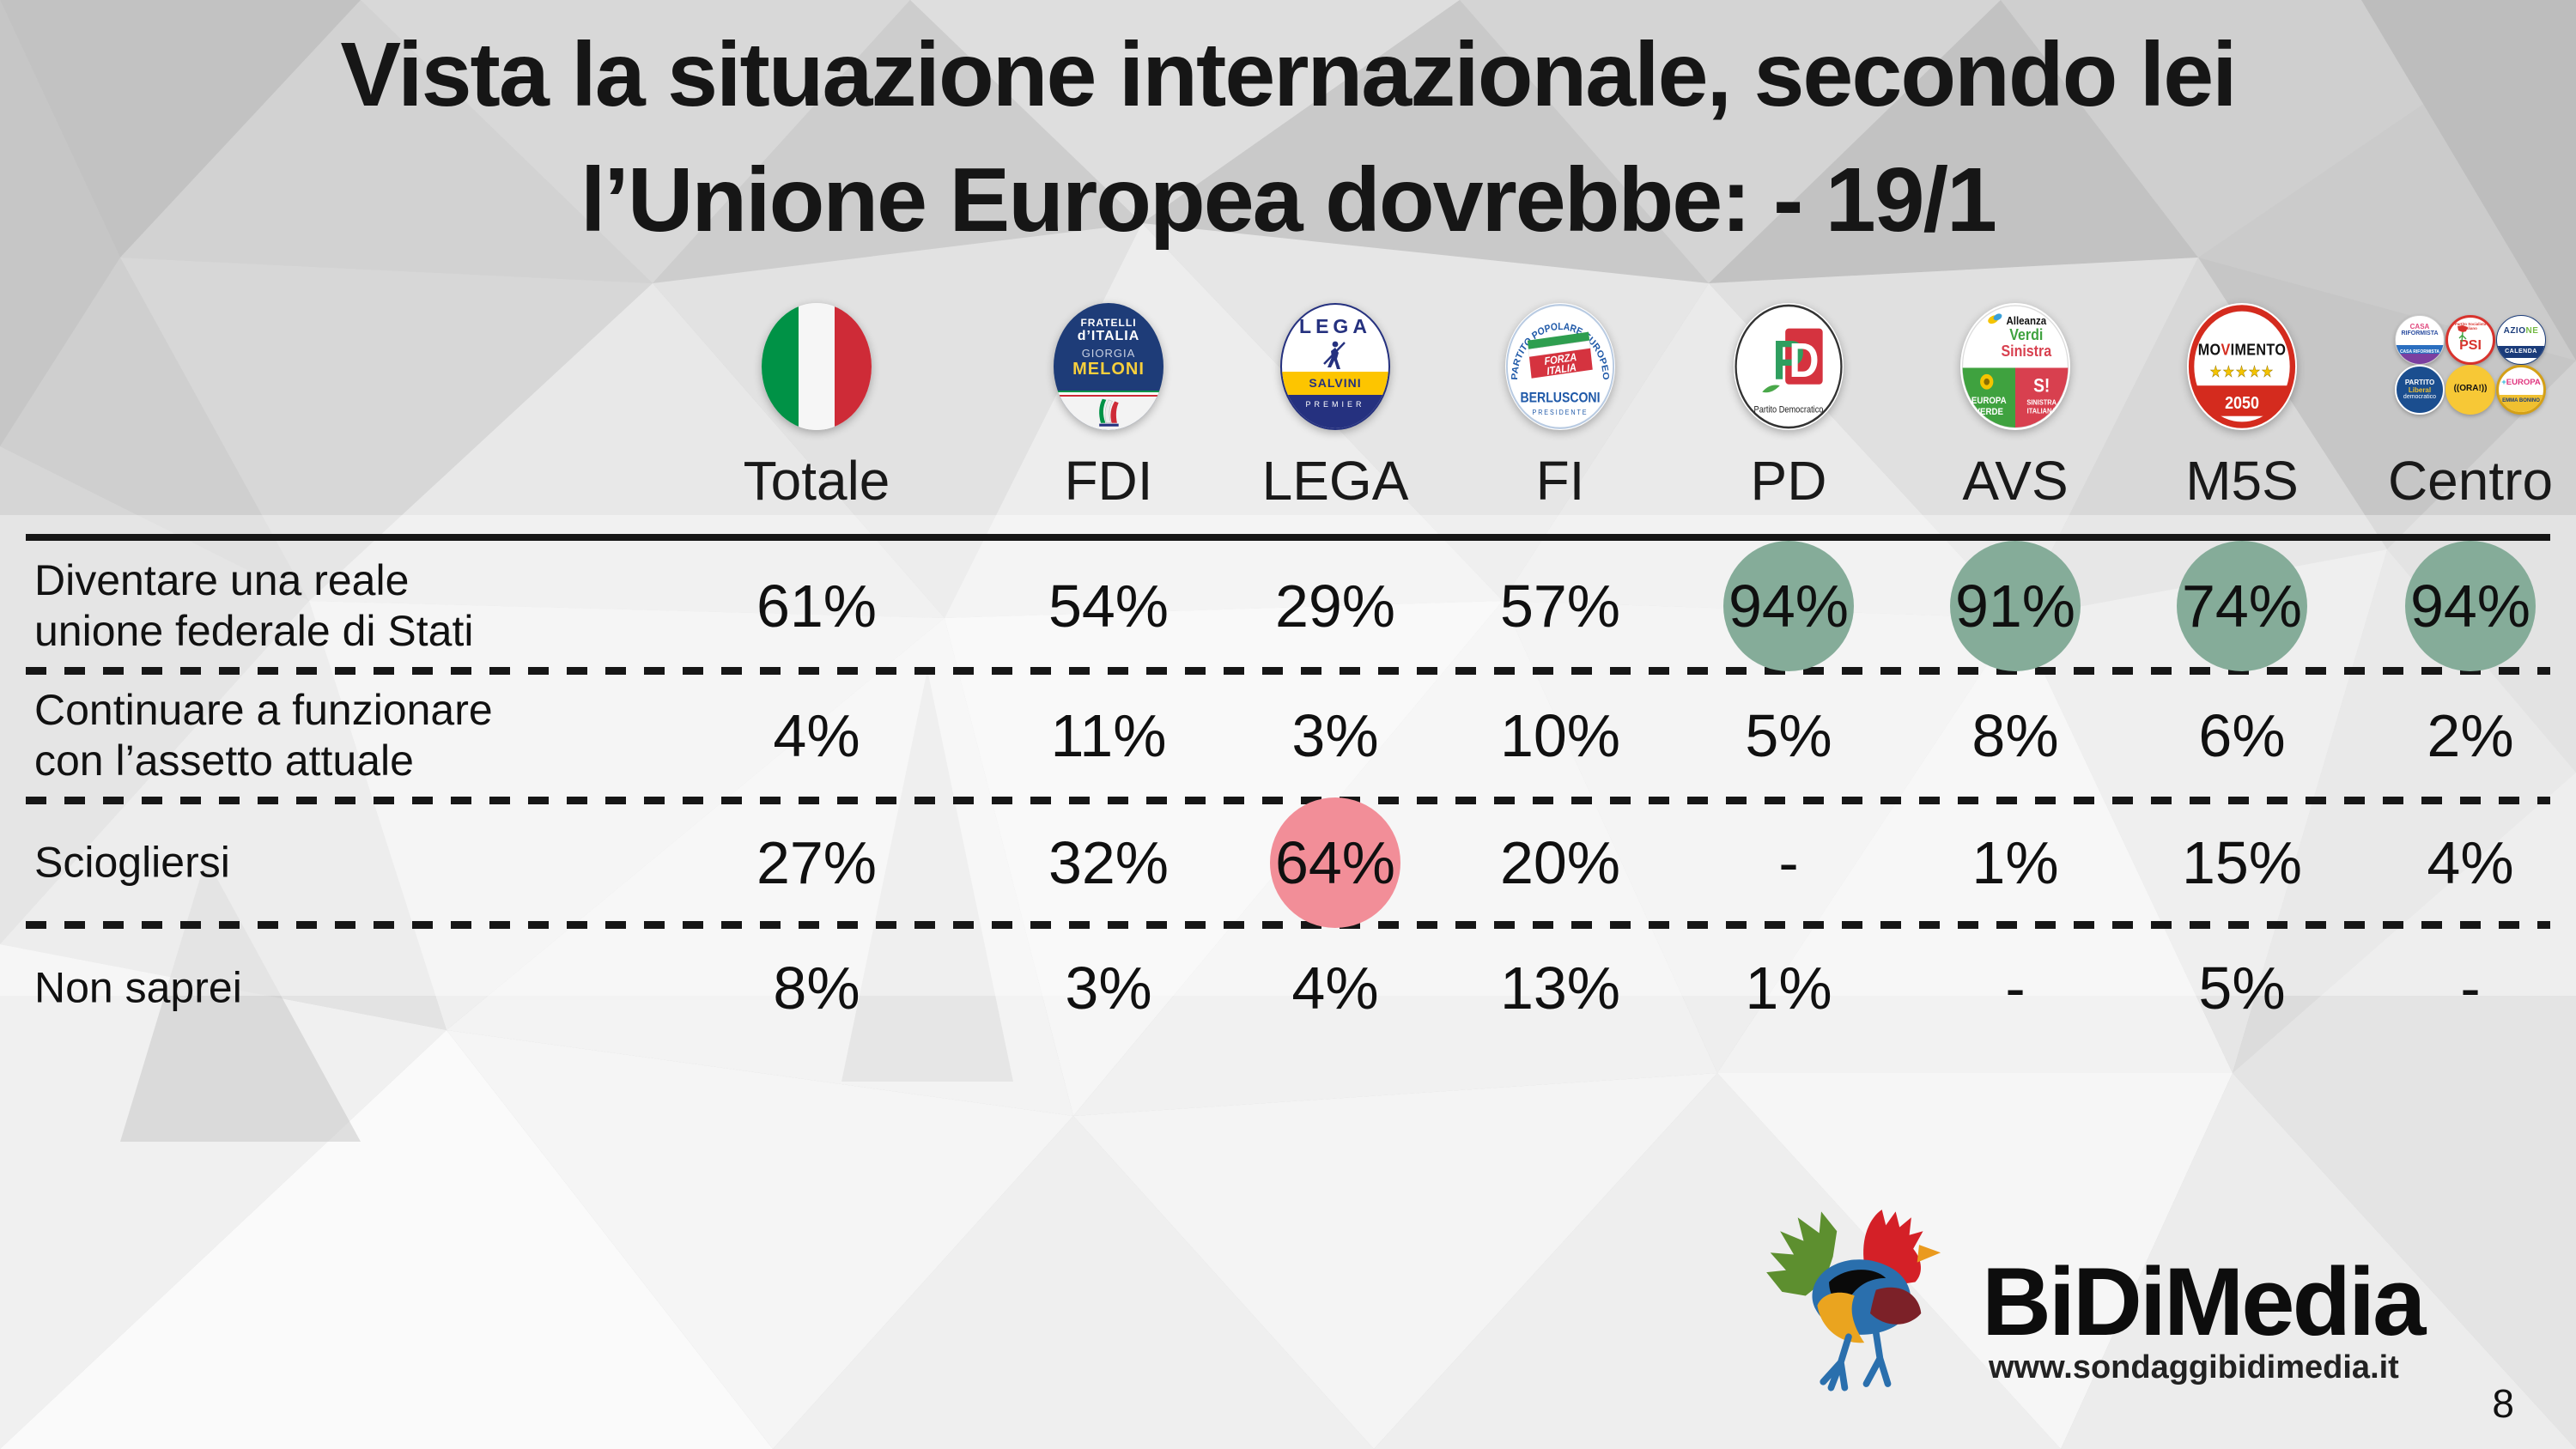 Image resolution: width=2576 pixels, height=1449 pixels. I want to click on bidimedia-url: www.sondaggibidimedia.it, so click(2194, 1367).